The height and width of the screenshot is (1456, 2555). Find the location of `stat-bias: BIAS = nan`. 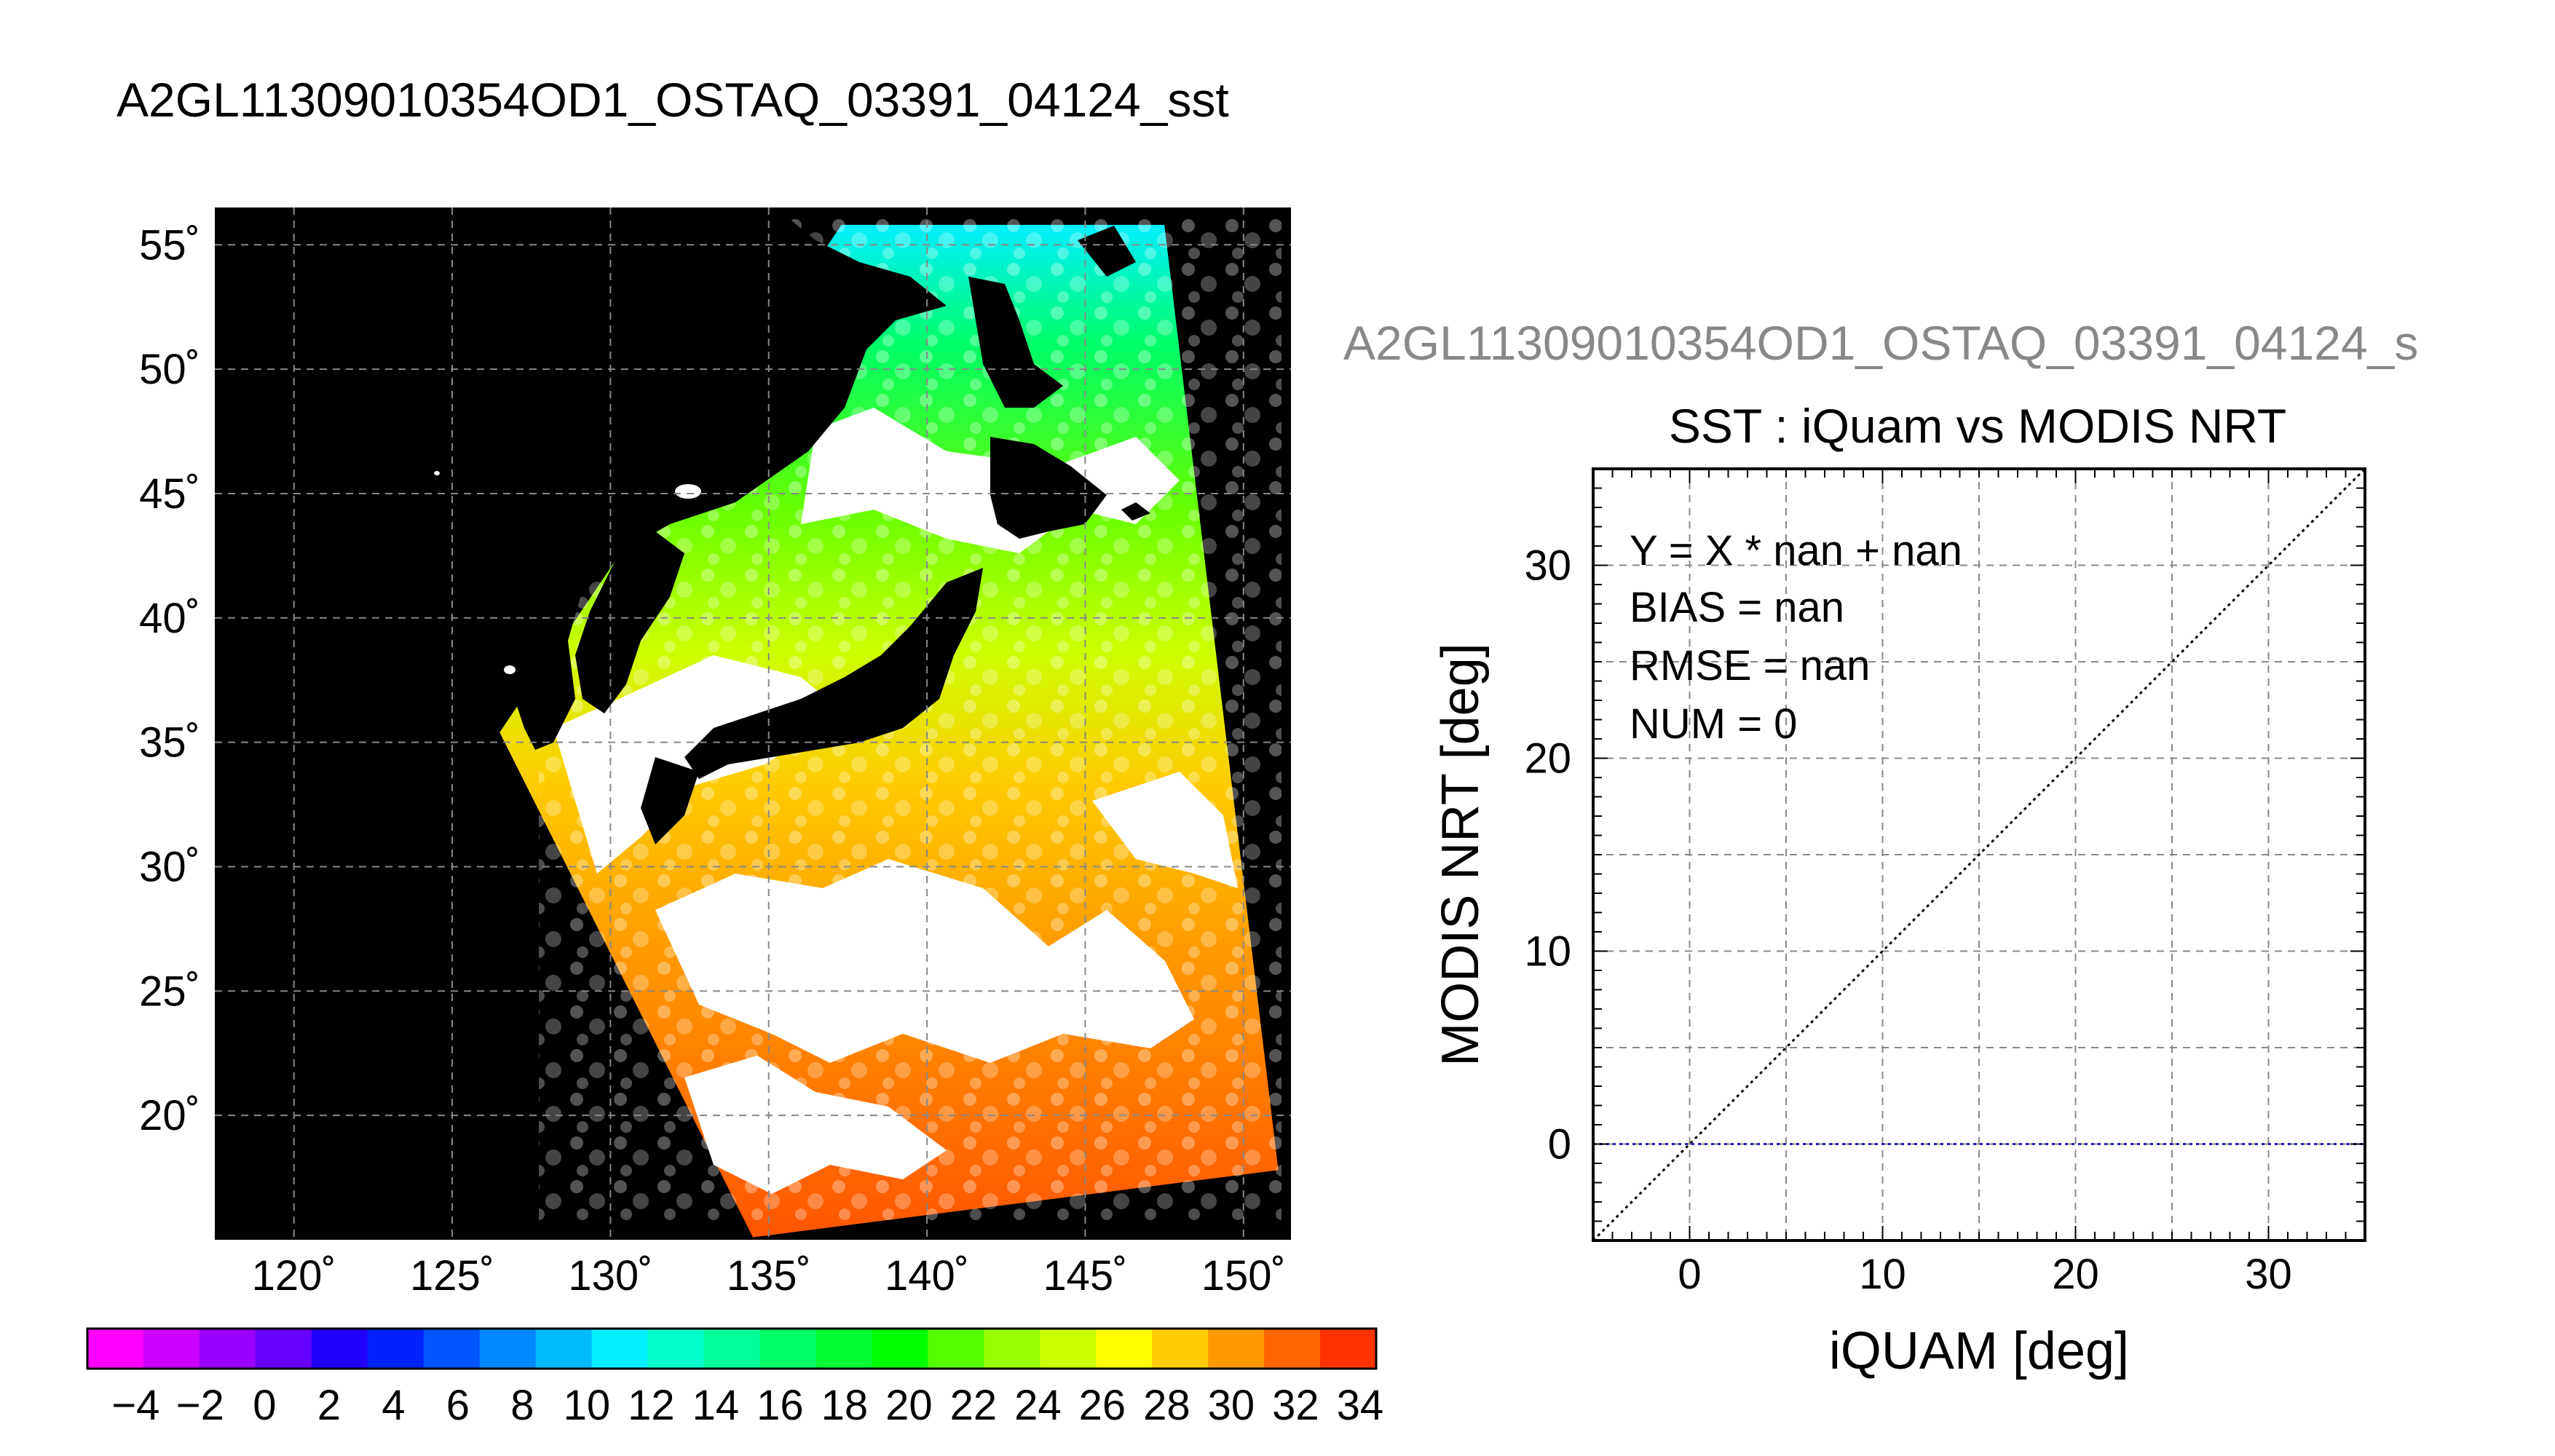

stat-bias: BIAS = nan is located at coordinates (1737, 607).